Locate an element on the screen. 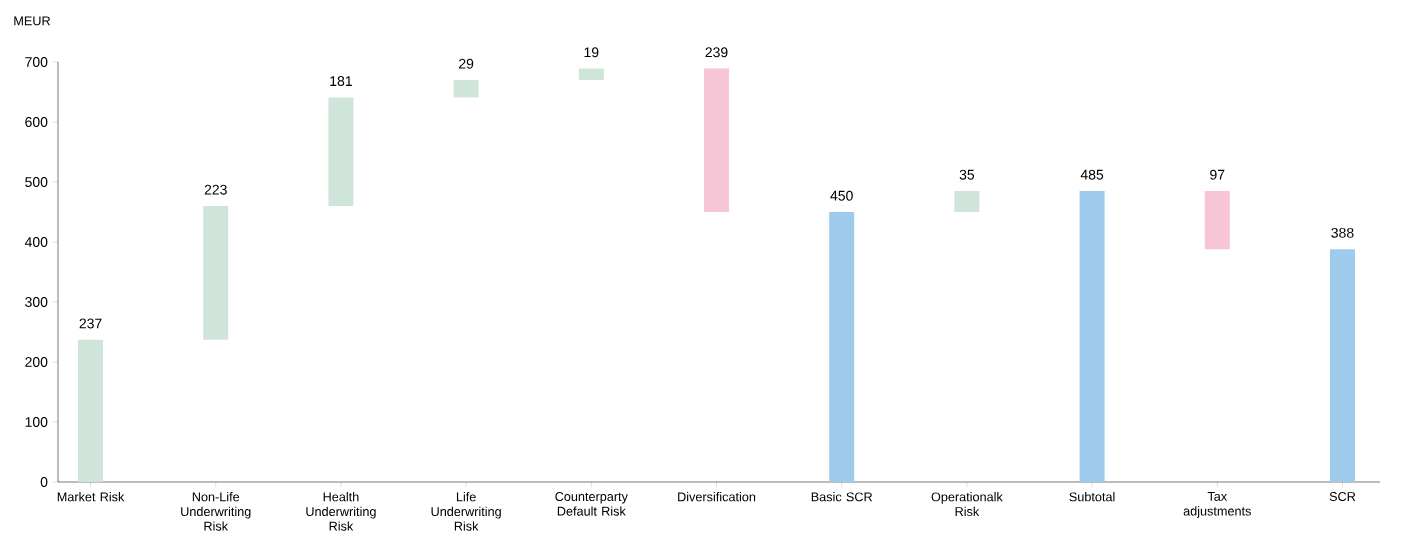  x-tick-label: Life Underwriting Risk is located at coordinates (466, 511).